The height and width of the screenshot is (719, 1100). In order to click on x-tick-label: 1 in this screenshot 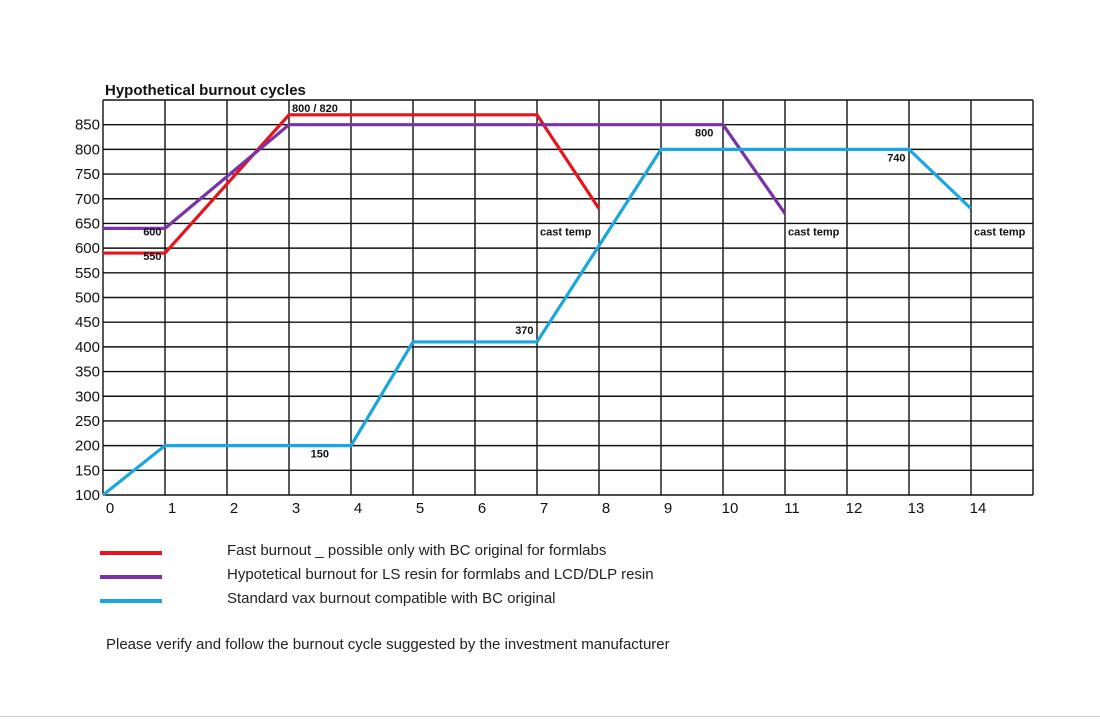, I will do `click(172, 508)`.